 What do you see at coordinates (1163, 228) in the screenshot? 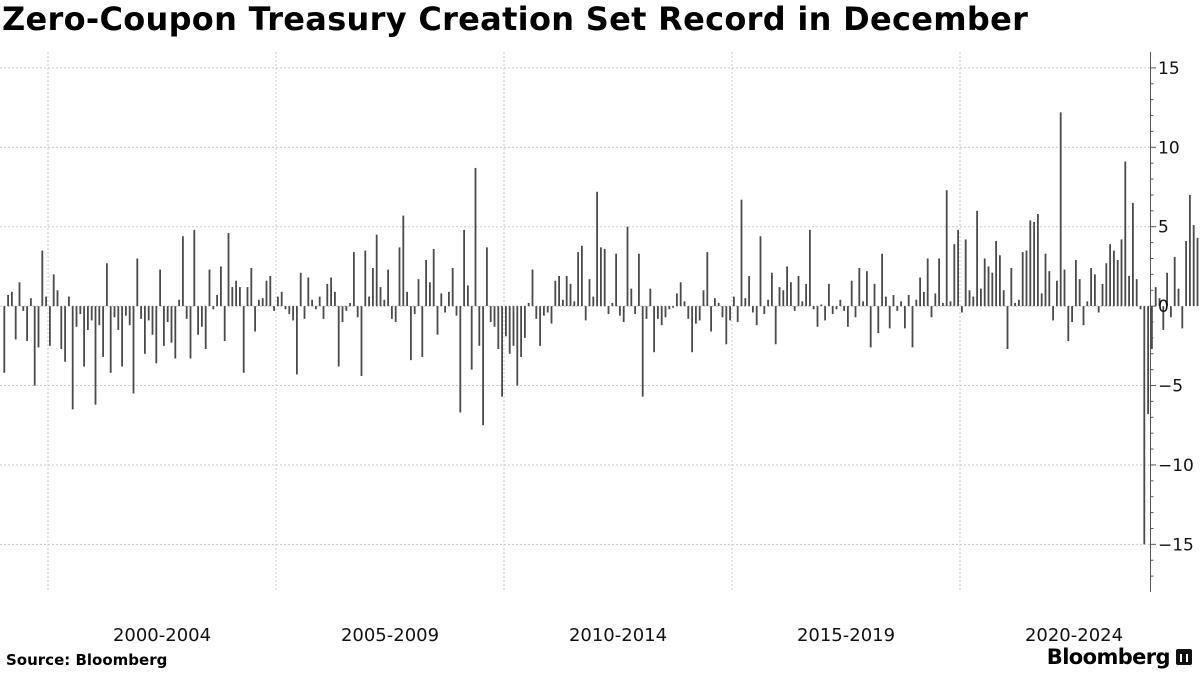
I see `y-tick-label: 5` at bounding box center [1163, 228].